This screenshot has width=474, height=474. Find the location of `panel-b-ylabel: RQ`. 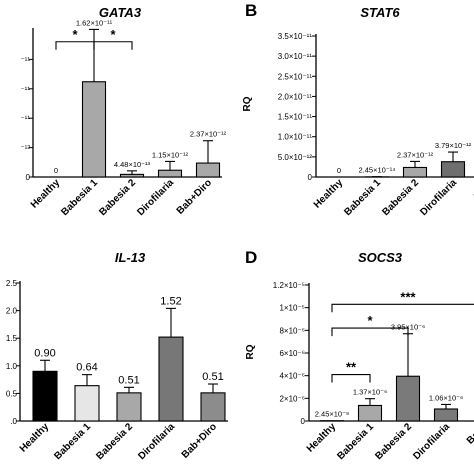

panel-b-ylabel: RQ is located at coordinates (247, 103).